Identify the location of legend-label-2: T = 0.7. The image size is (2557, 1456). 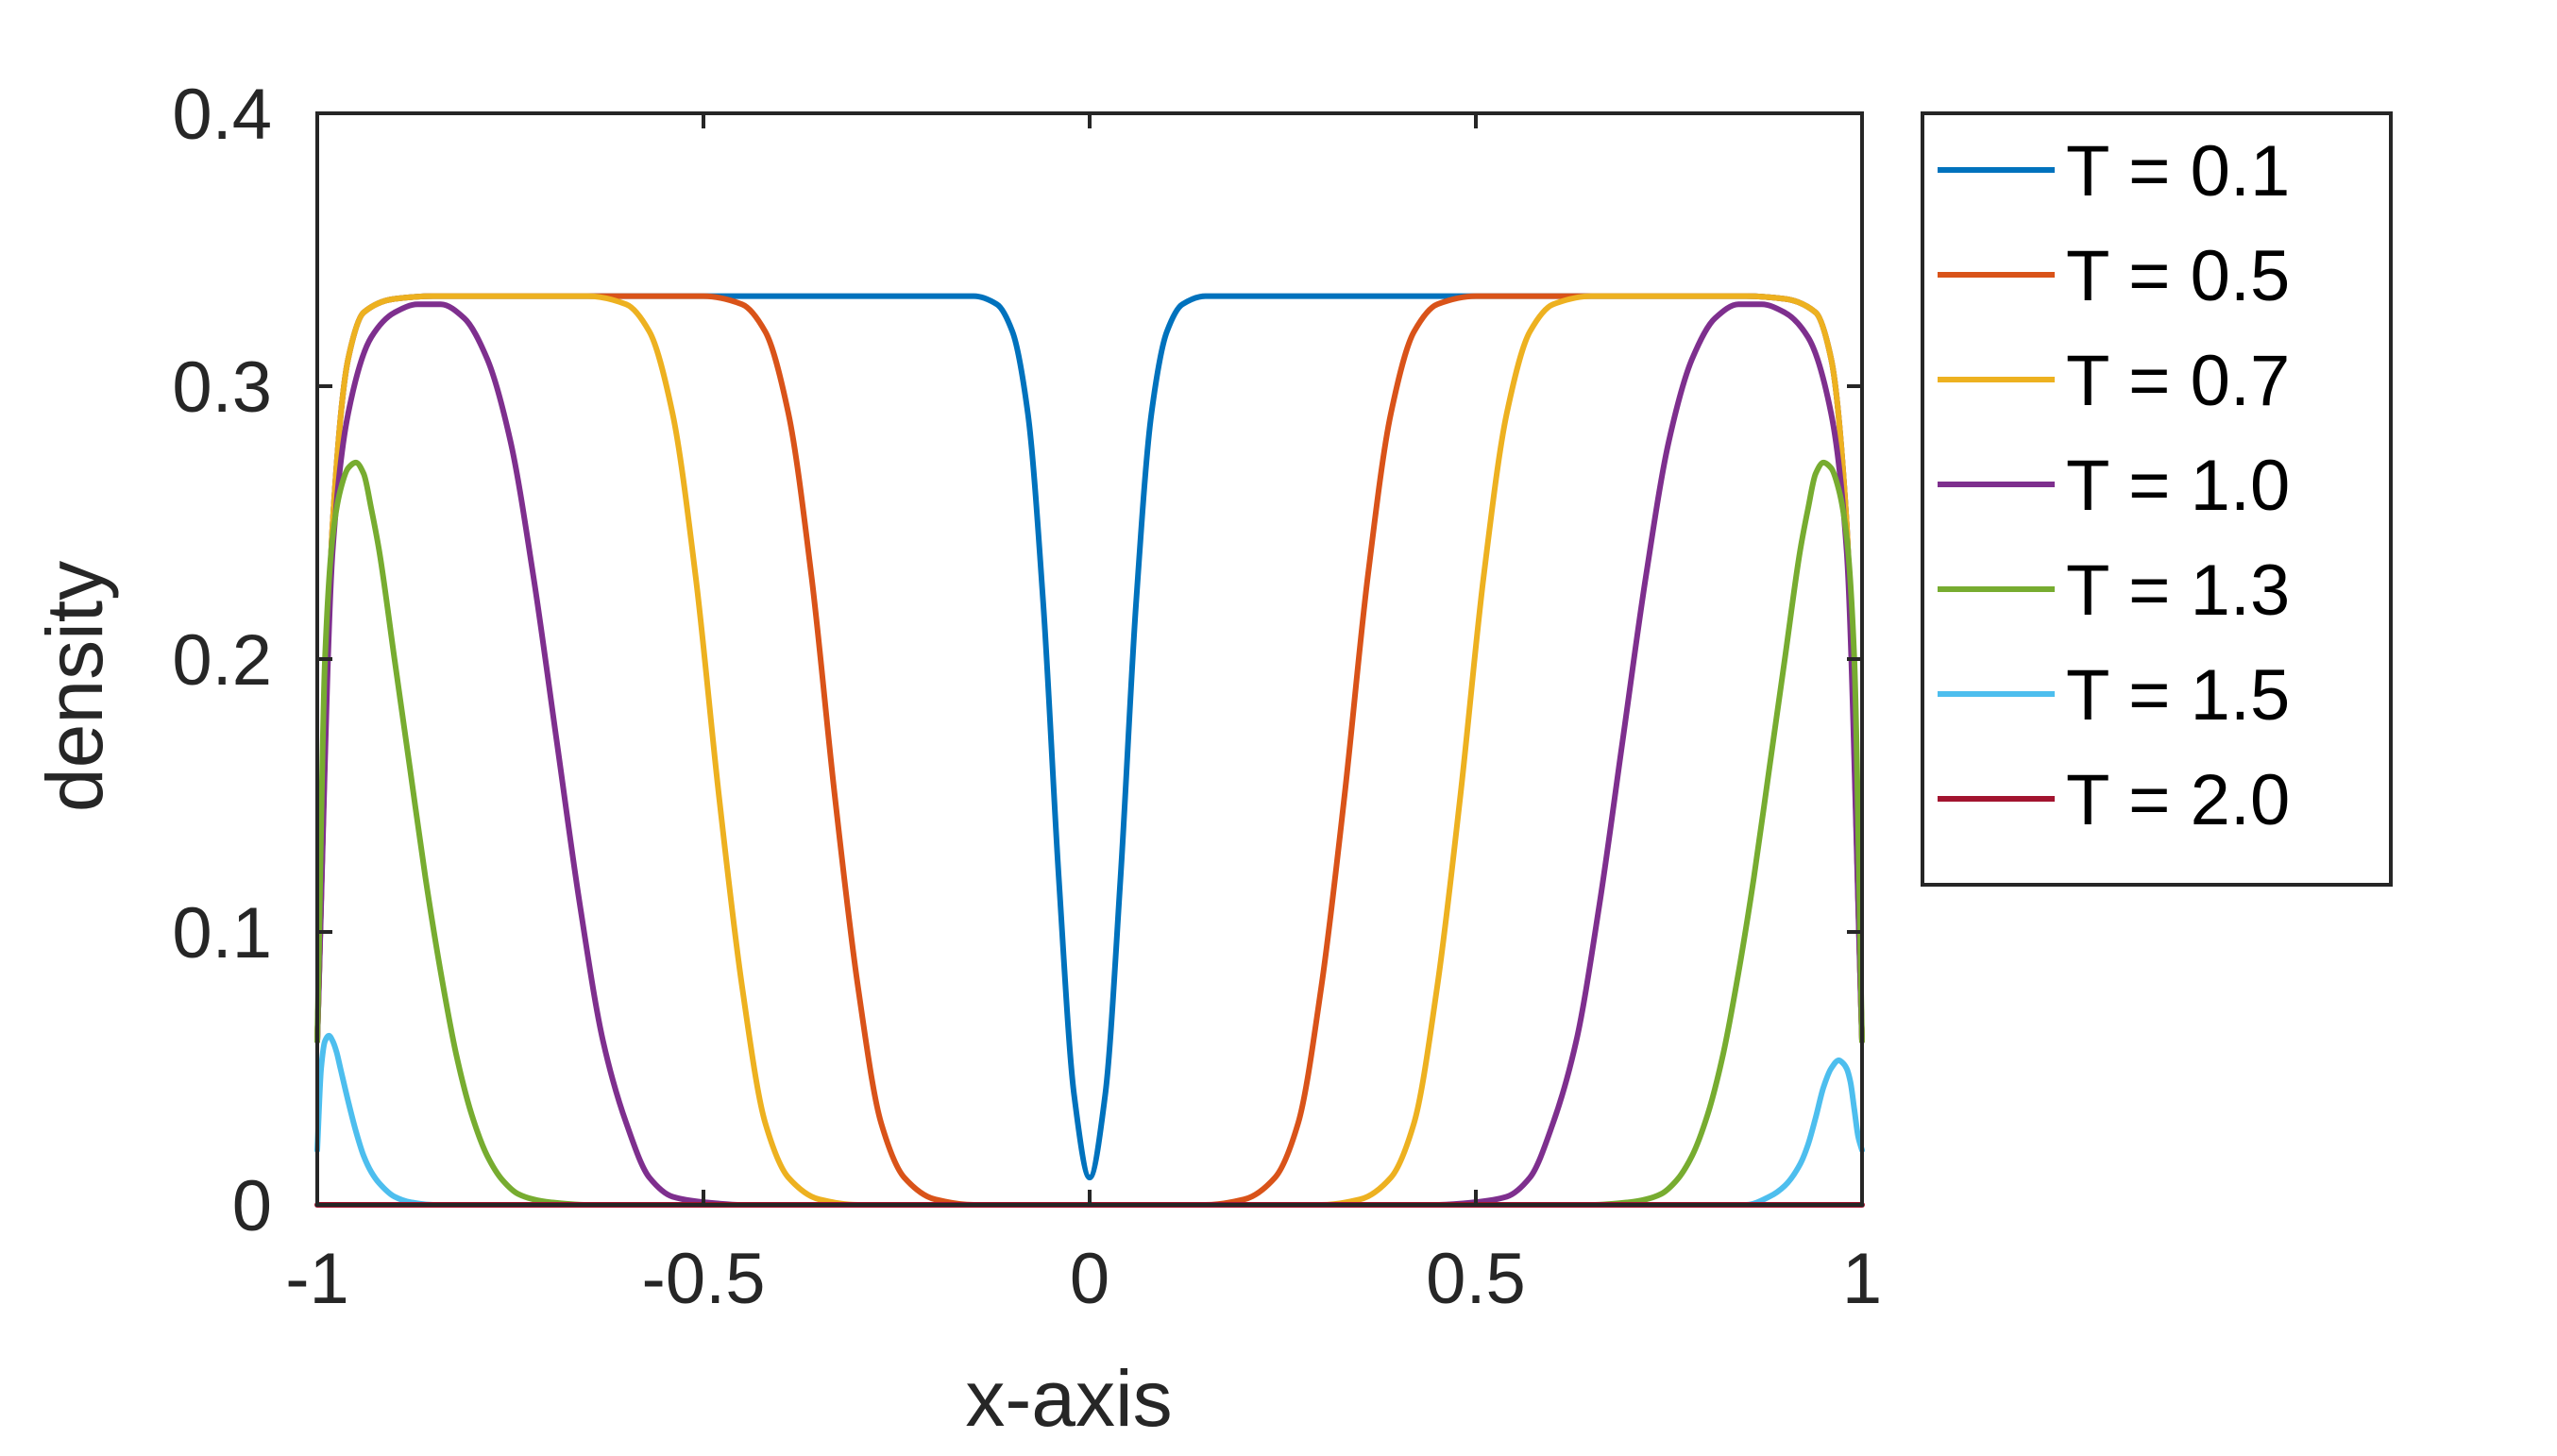
(2178, 381).